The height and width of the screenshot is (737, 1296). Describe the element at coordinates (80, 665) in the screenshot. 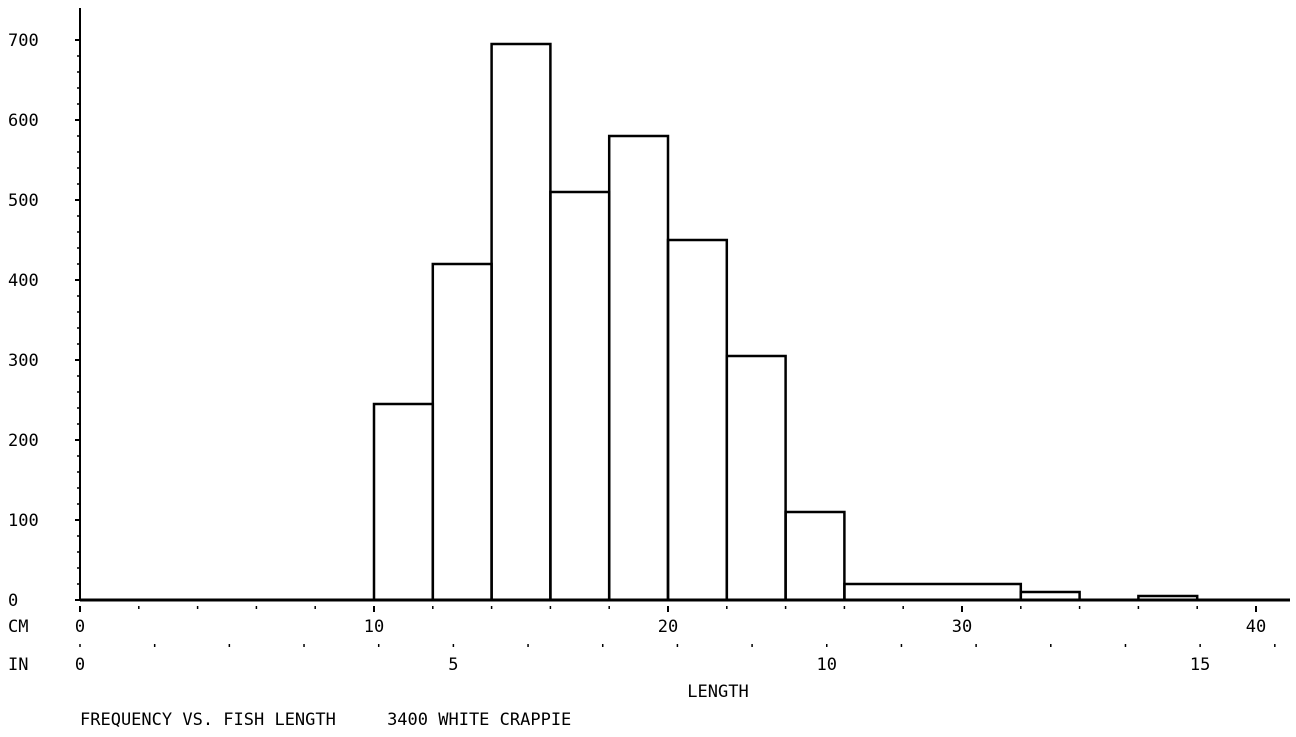

I see `x-in-tick-label: 0` at that location.